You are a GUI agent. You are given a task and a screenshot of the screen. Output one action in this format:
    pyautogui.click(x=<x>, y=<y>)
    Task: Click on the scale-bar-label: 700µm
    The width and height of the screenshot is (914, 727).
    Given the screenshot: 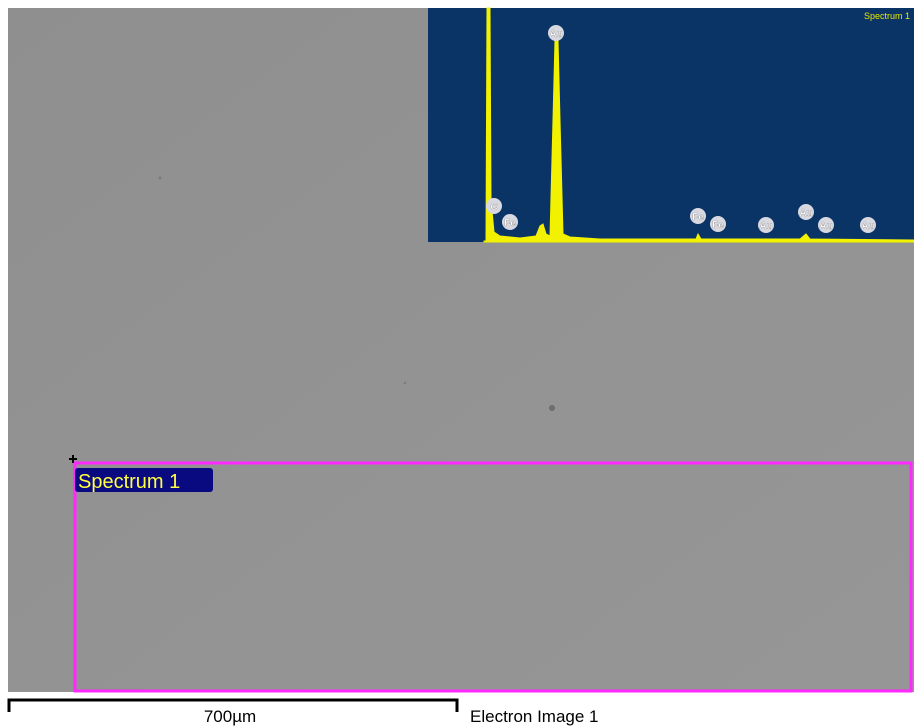 What is the action you would take?
    pyautogui.click(x=230, y=716)
    